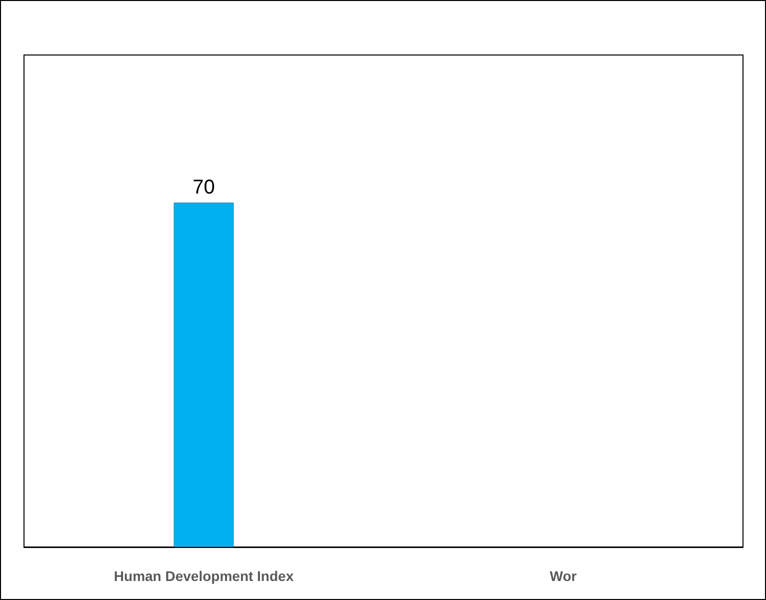 Image resolution: width=766 pixels, height=600 pixels. Describe the element at coordinates (564, 576) in the screenshot. I see `x-tick-label: Wor` at that location.